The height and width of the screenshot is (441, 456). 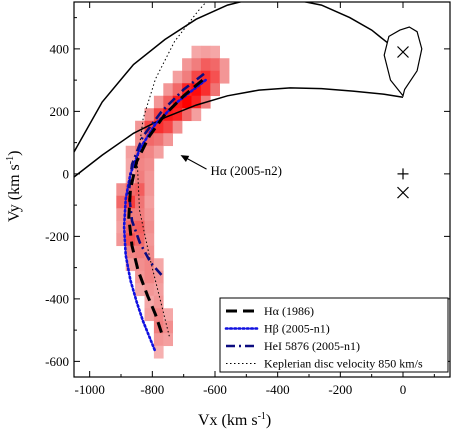 What do you see at coordinates (89, 389) in the screenshot?
I see `x-tick-label: -1000` at bounding box center [89, 389].